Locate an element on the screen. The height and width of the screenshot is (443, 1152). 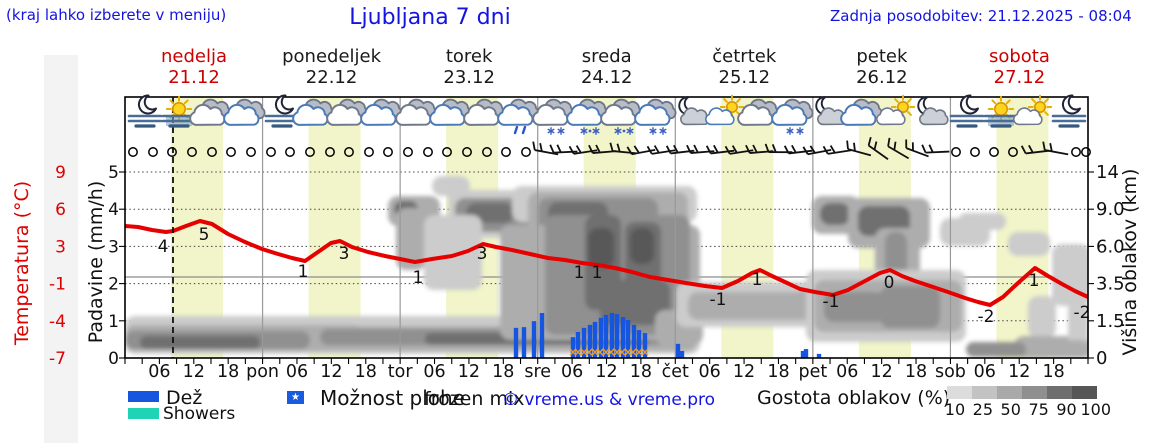
frozen-mix-marks: ×××××××××××××× is located at coordinates (609, 352).